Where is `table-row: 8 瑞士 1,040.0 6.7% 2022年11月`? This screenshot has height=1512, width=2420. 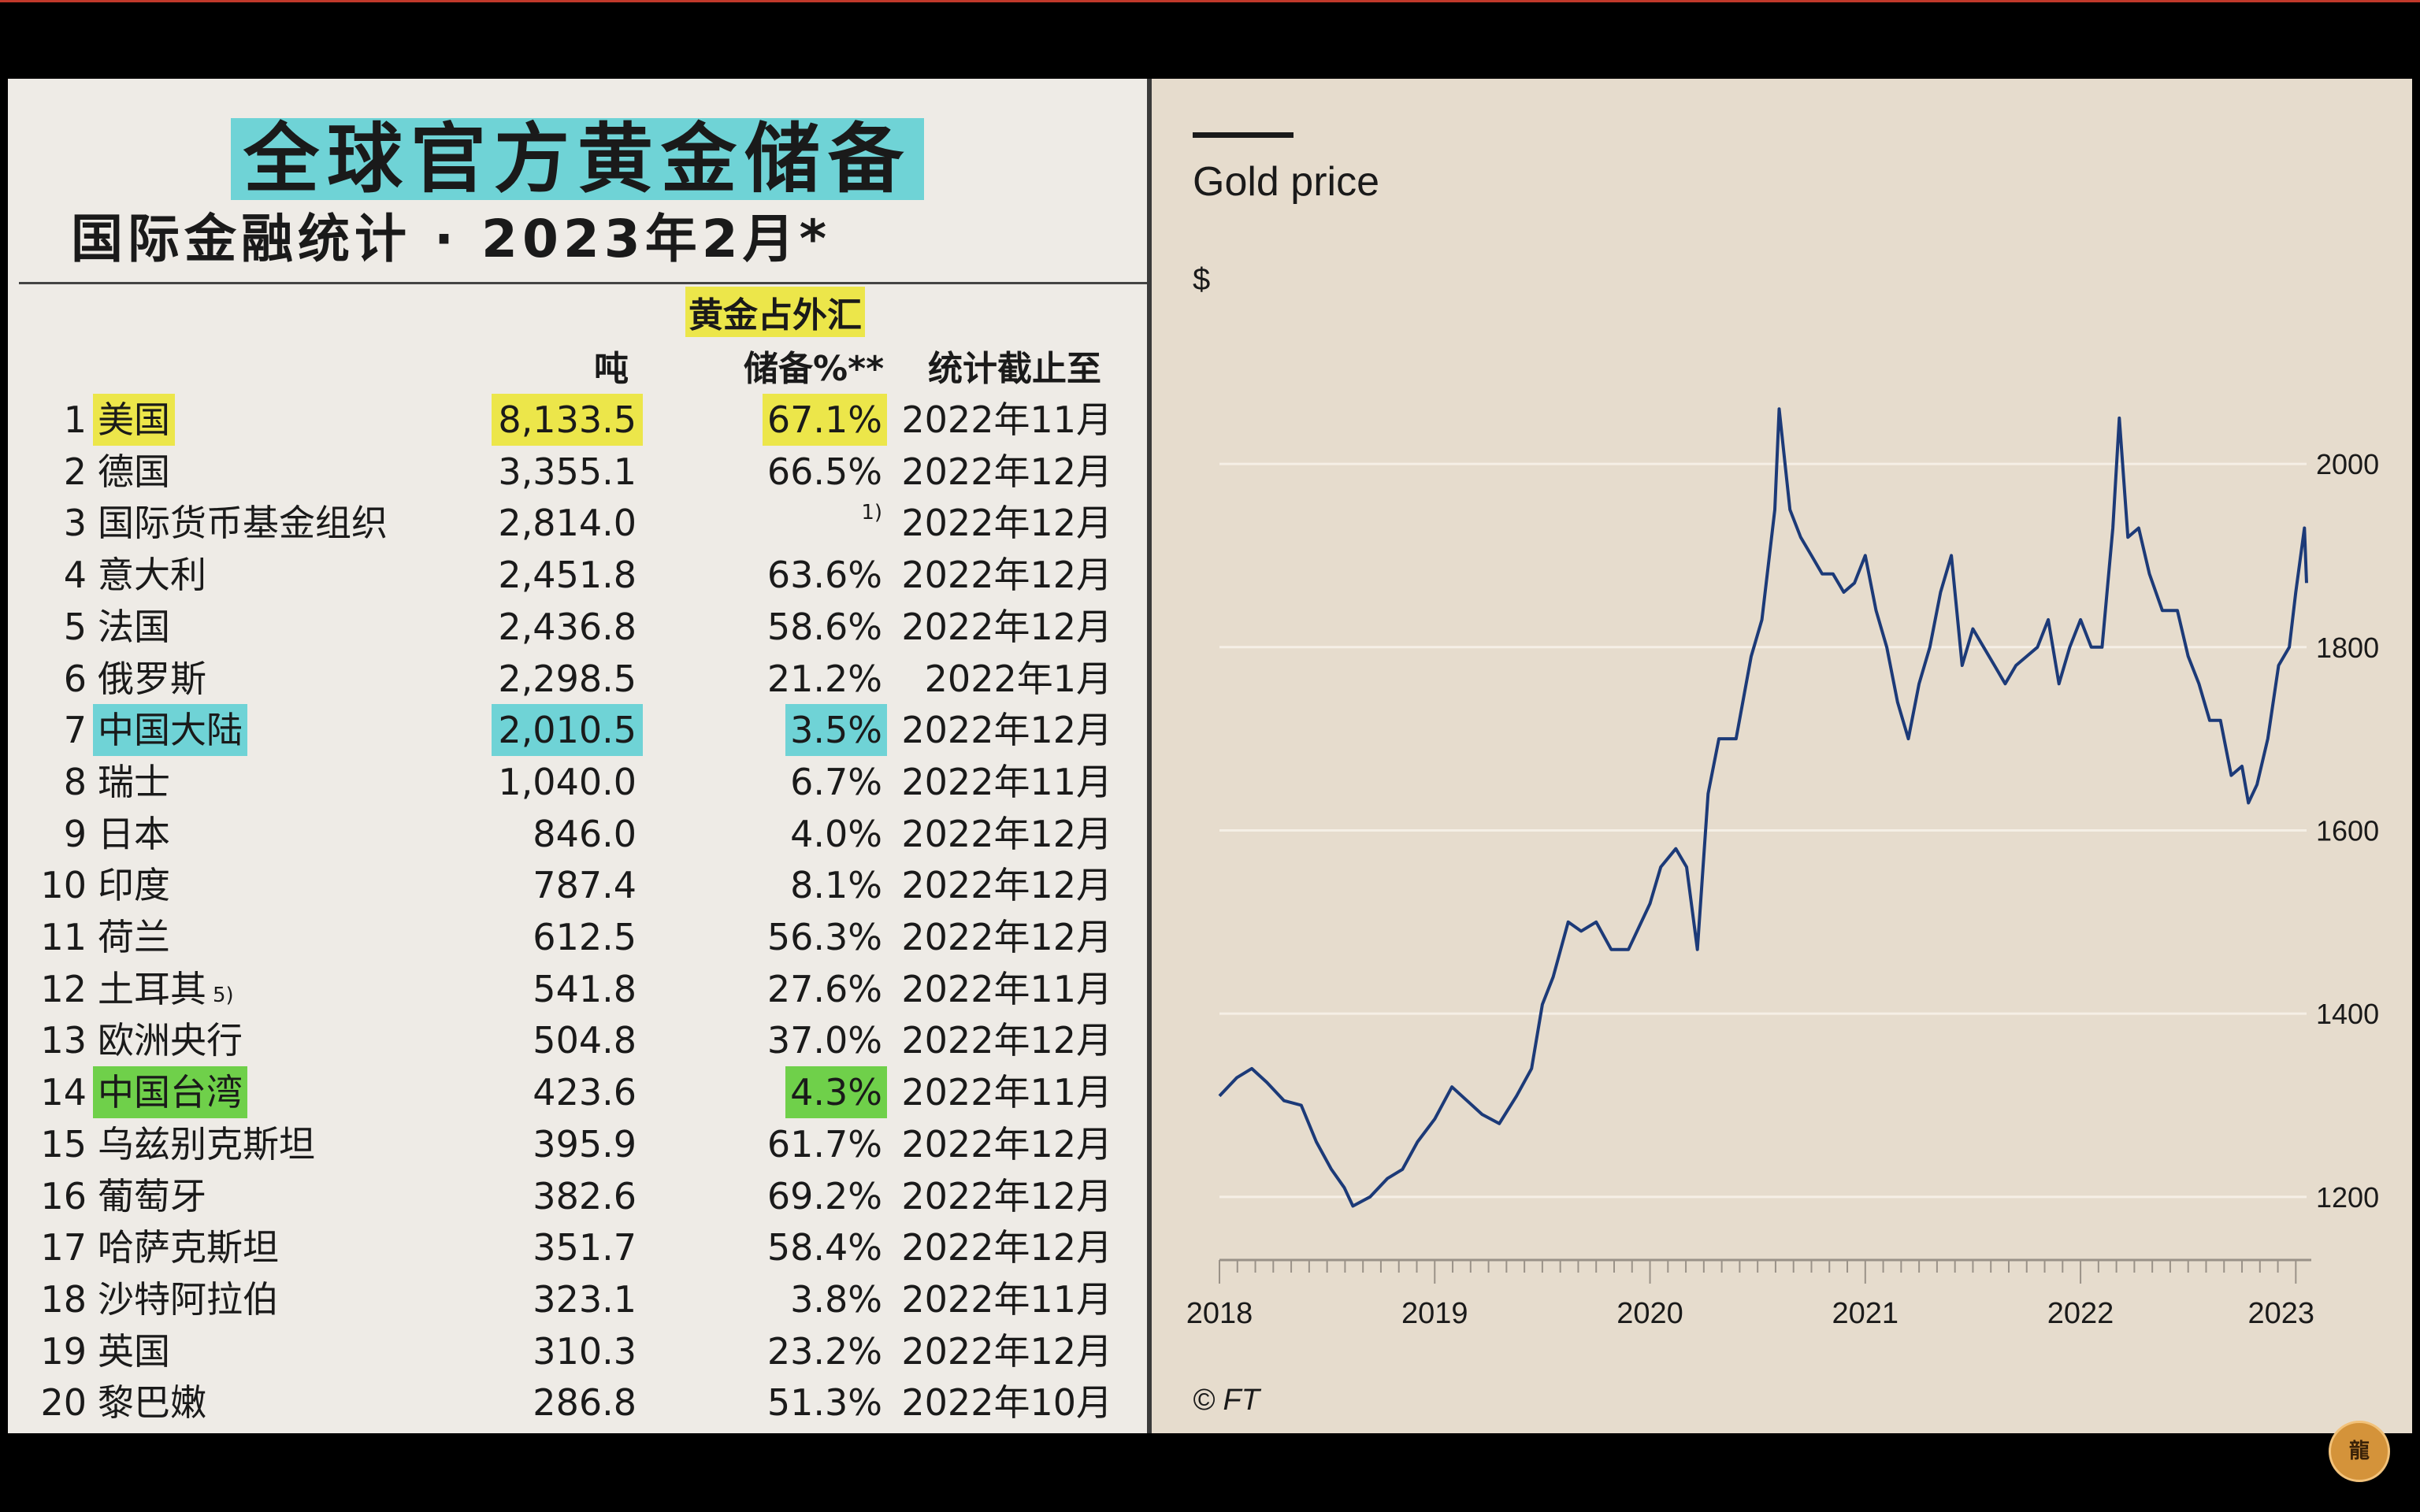
table-row: 8 瑞士 1,040.0 6.7% 2022年11月 is located at coordinates (577, 782).